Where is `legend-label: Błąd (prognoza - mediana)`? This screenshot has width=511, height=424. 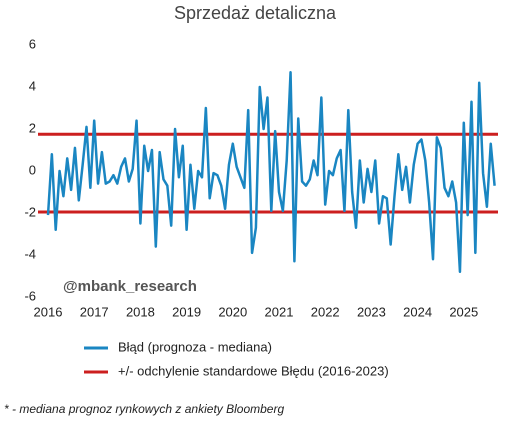
legend-label: Błąd (prognoza - mediana) is located at coordinates (195, 346).